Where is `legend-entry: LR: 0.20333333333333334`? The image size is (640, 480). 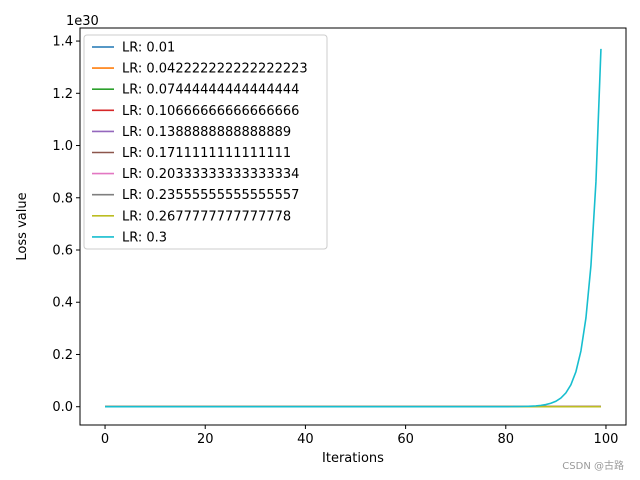 legend-entry: LR: 0.20333333333333334 is located at coordinates (210, 174).